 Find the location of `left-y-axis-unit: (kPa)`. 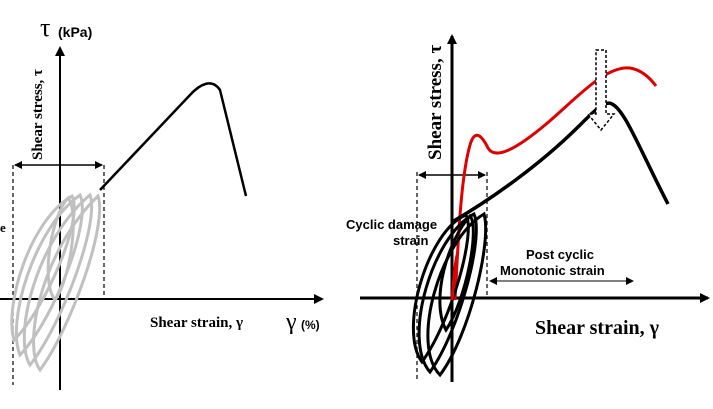

left-y-axis-unit: (kPa) is located at coordinates (75, 32).